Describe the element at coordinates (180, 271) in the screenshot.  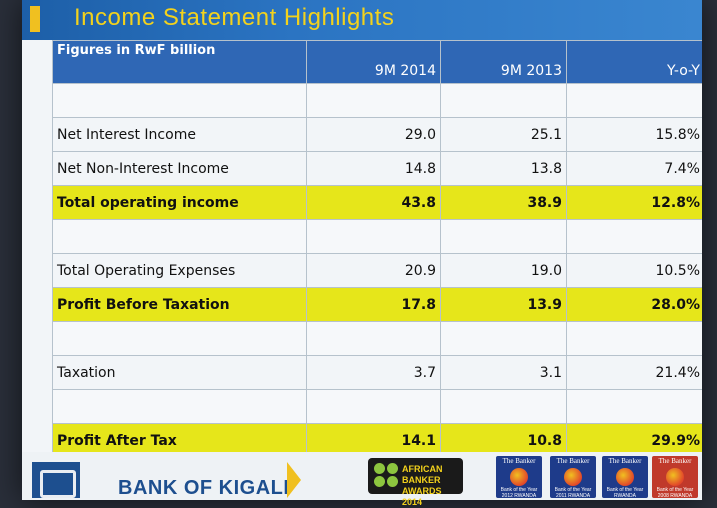
I see `row-label: Total Operating Expenses` at that location.